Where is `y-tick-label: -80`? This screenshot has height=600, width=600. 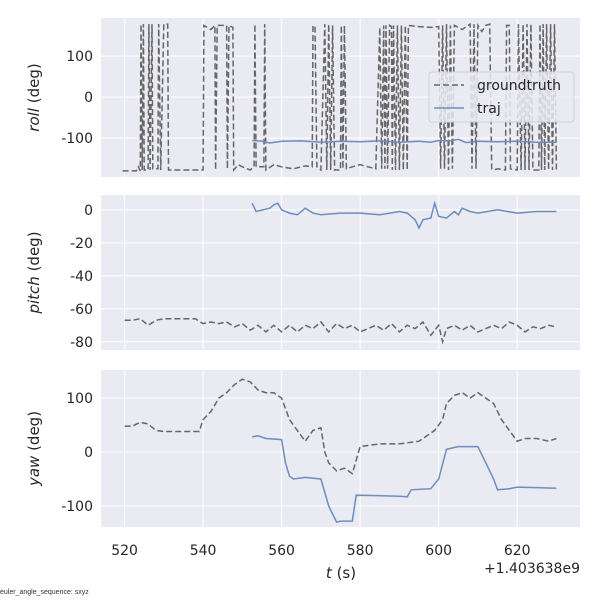 y-tick-label: -80 is located at coordinates (81, 343).